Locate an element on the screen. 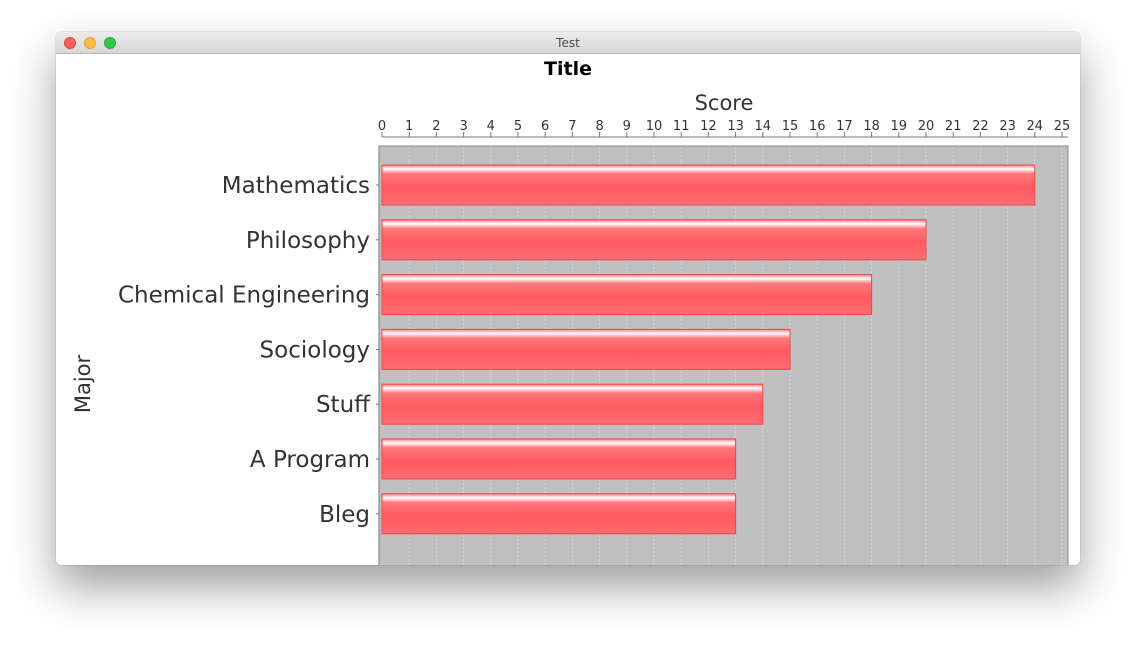  y-axis-label: Major is located at coordinates (83, 383).